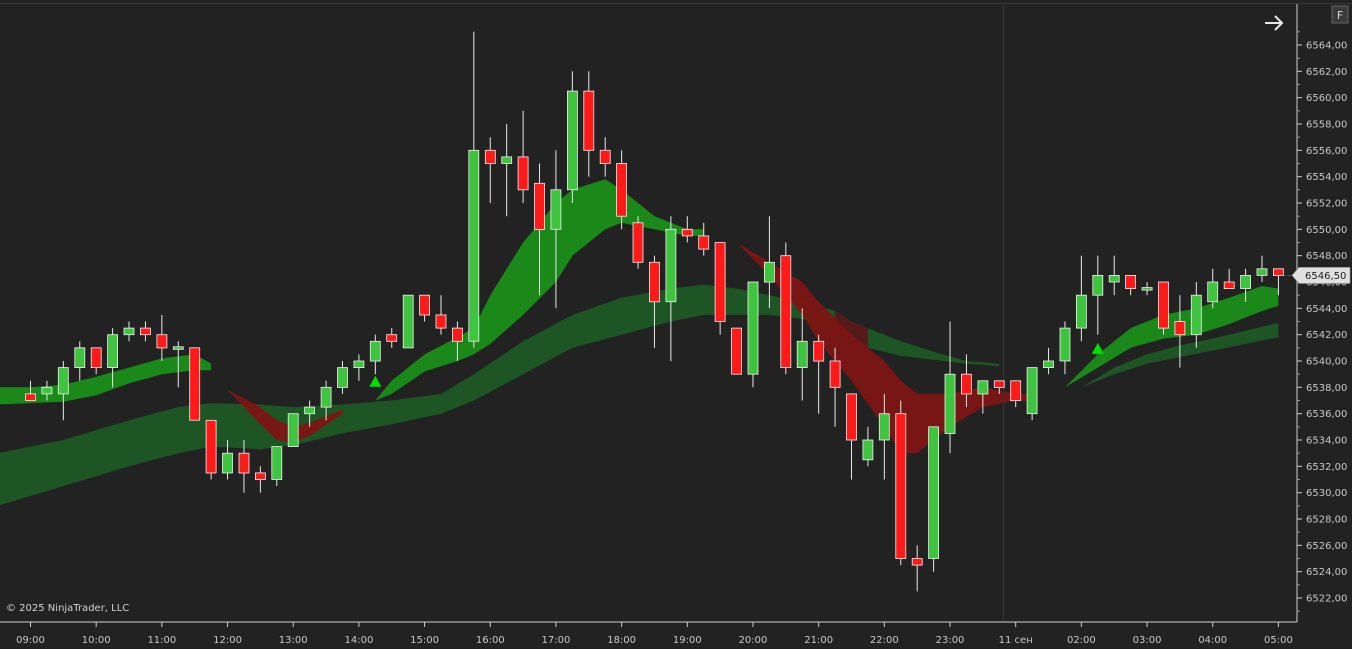 Image resolution: width=1352 pixels, height=649 pixels. I want to click on price-tick-label: 6544,00, so click(1326, 309).